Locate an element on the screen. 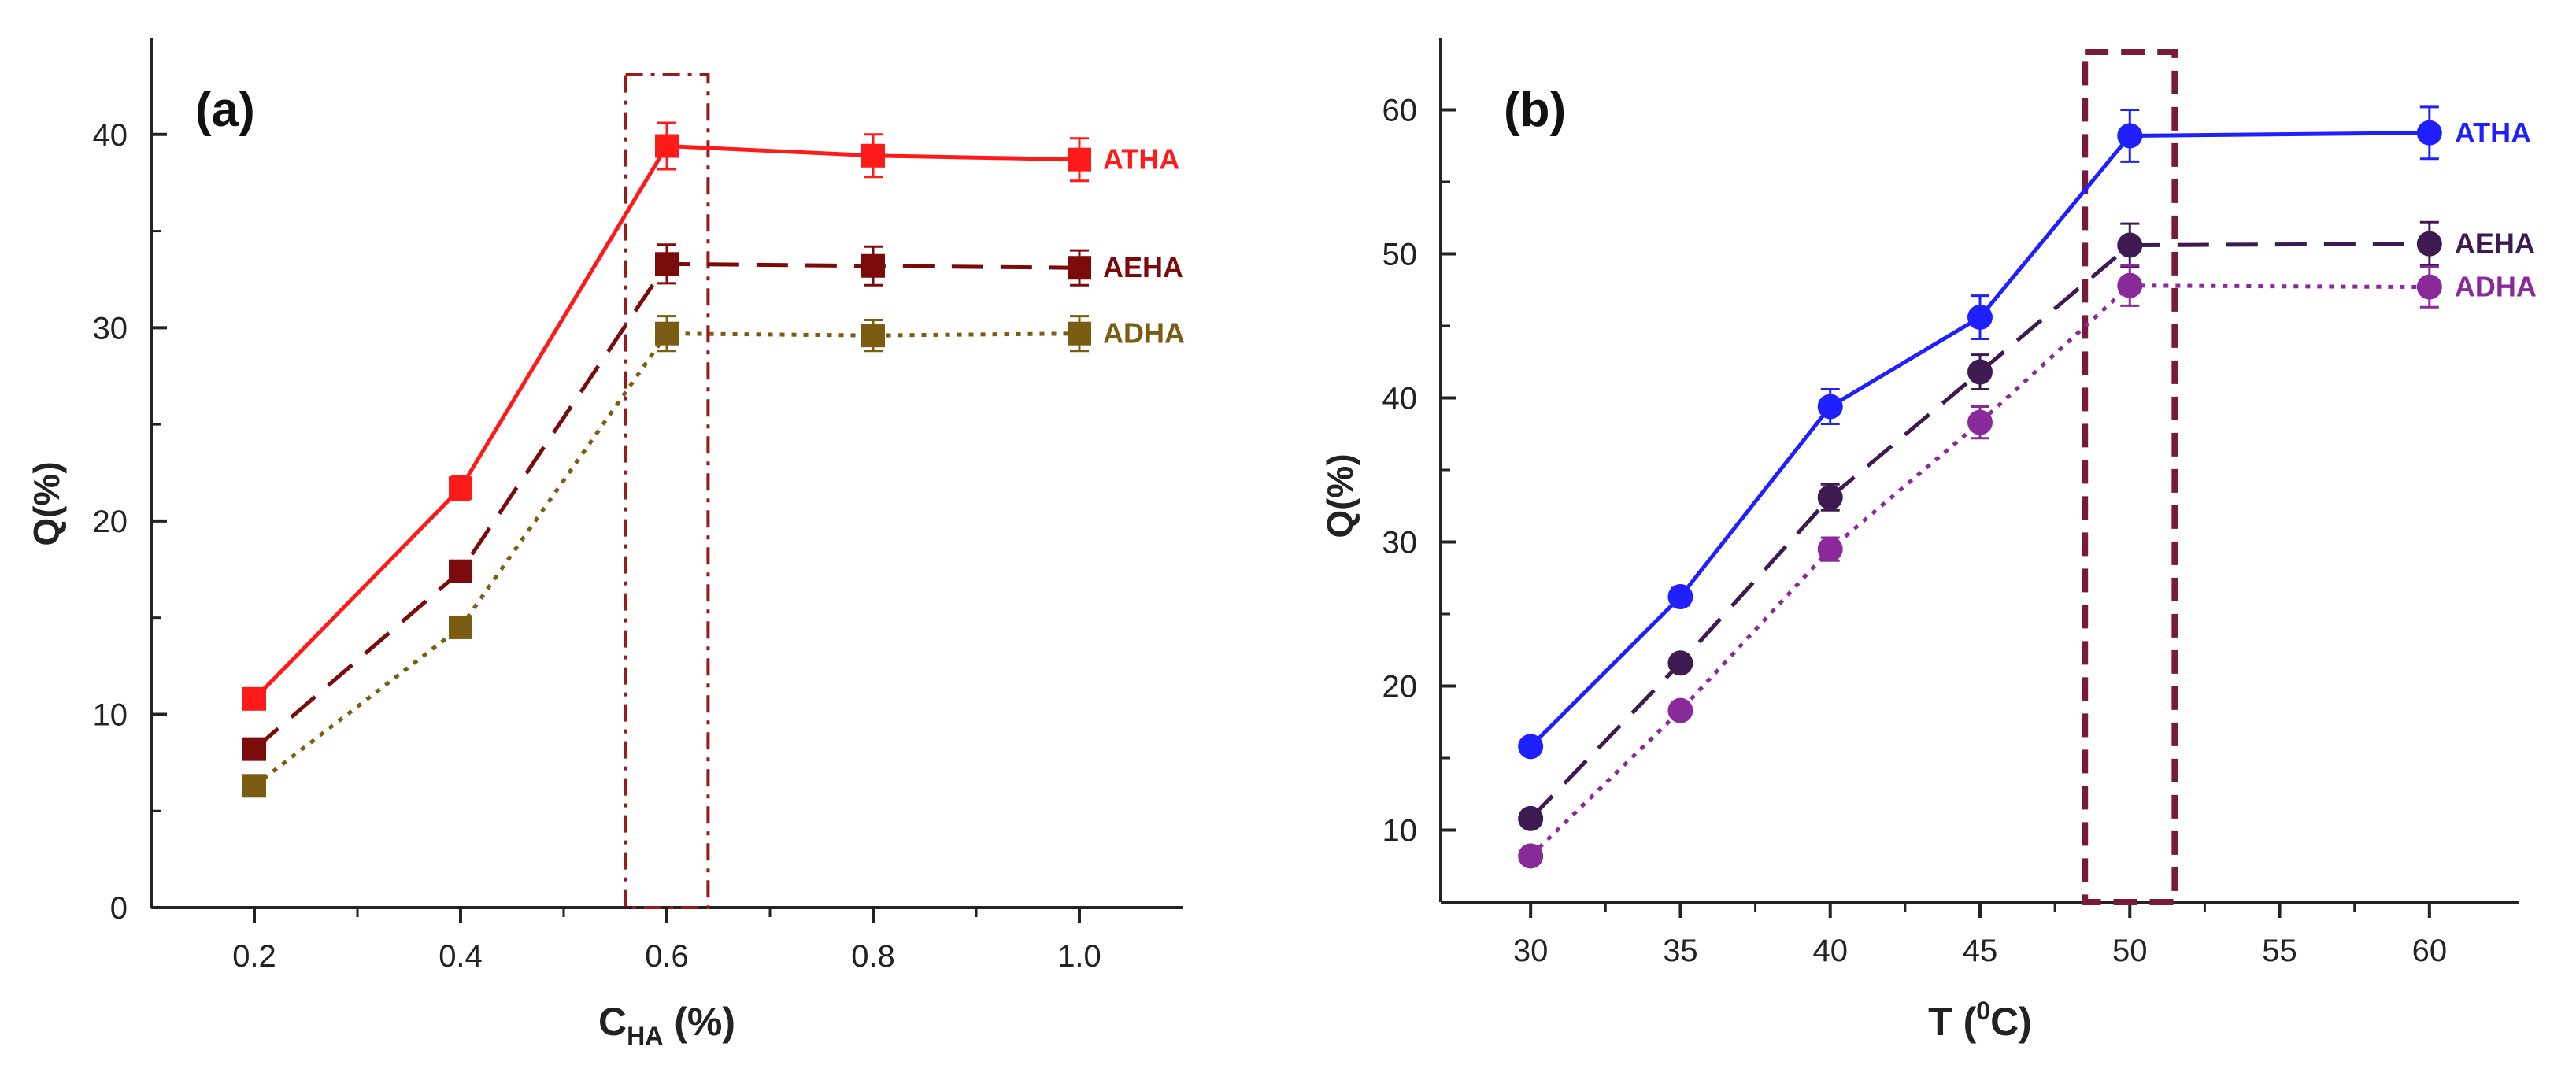  x-tick-label: 50 is located at coordinates (2130, 951).